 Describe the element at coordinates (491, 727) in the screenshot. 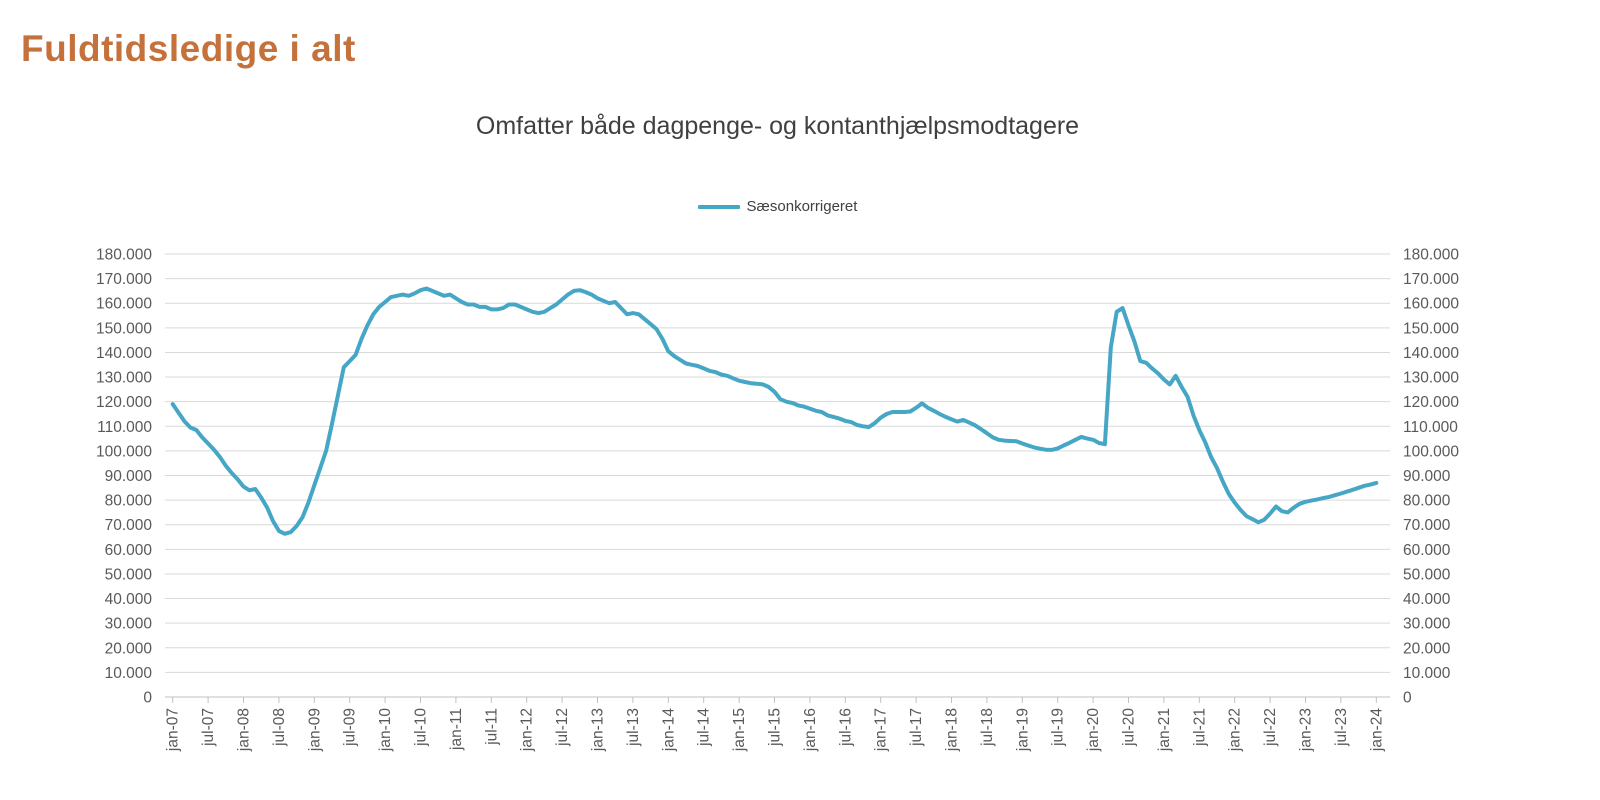

I see `svg-text: jul-11` at that location.